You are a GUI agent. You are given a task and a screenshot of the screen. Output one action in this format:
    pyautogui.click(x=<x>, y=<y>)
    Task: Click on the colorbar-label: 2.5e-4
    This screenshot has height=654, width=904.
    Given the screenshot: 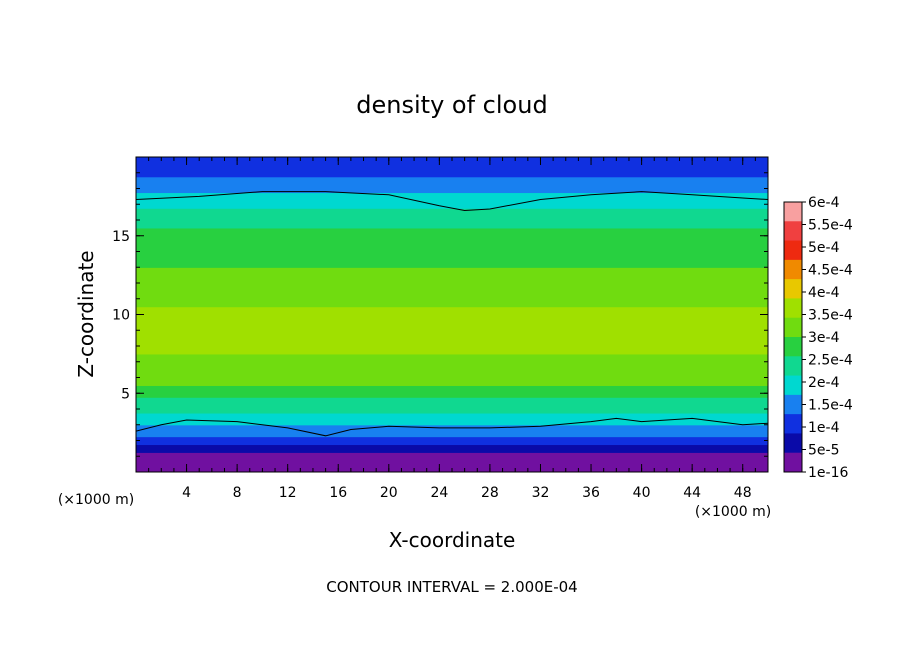 What is the action you would take?
    pyautogui.click(x=830, y=361)
    